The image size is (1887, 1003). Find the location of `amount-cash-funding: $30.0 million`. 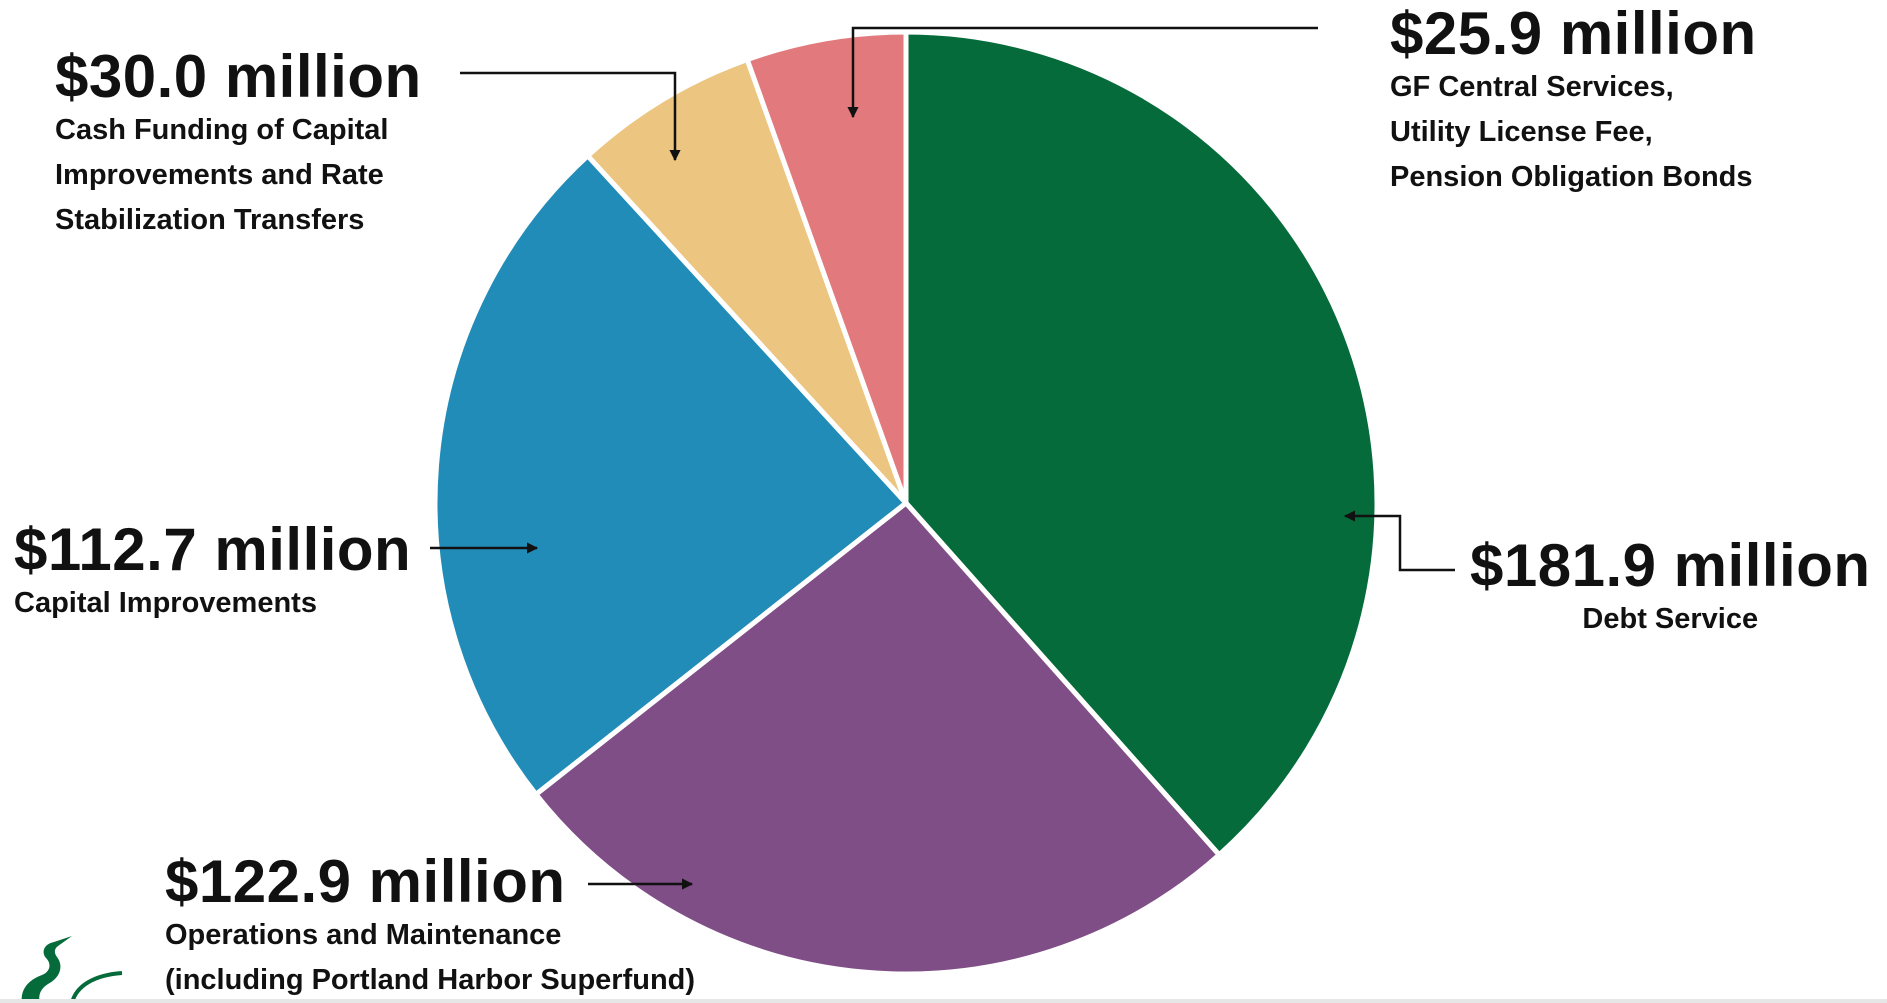

amount-cash-funding: $30.0 million is located at coordinates (238, 76).